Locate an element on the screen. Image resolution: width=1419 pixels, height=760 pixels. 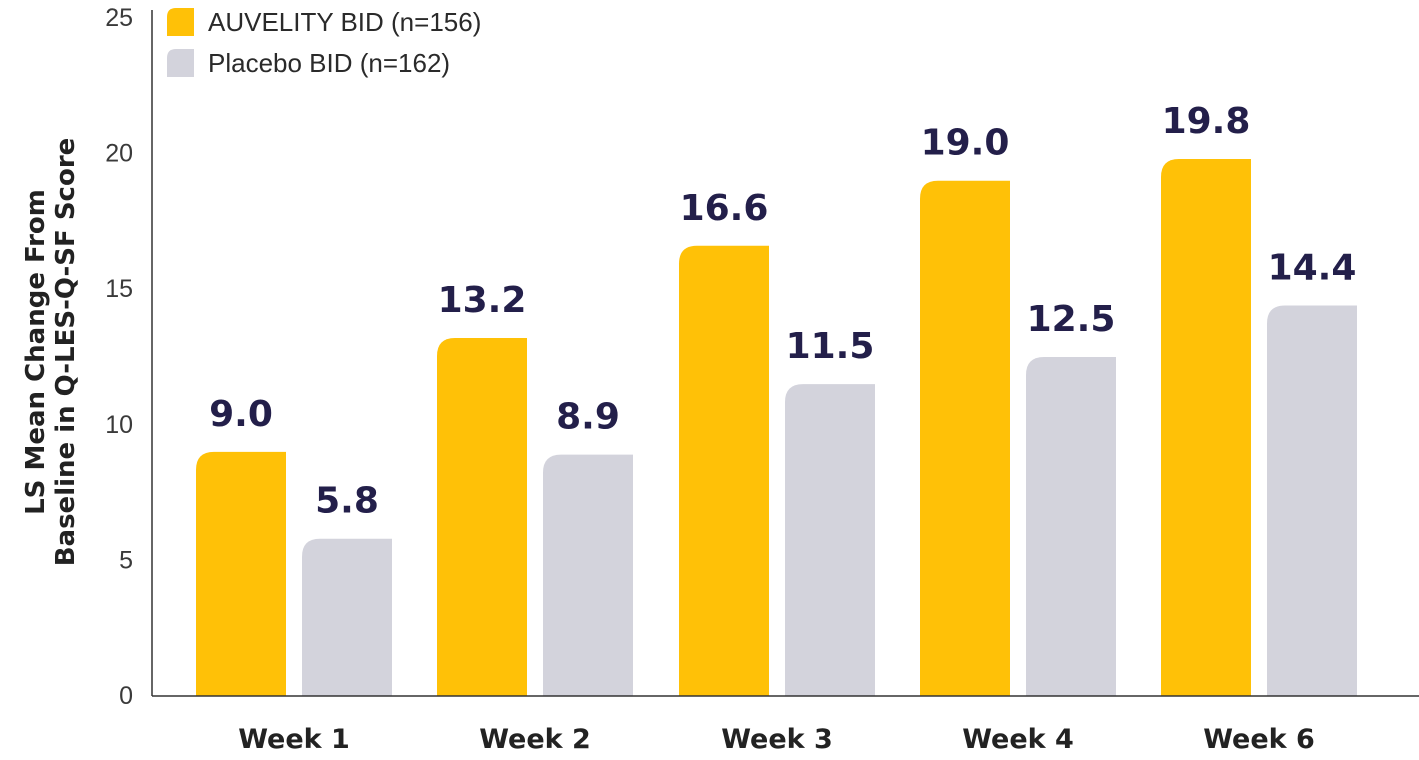
data-label: 11.5 is located at coordinates (830, 346).